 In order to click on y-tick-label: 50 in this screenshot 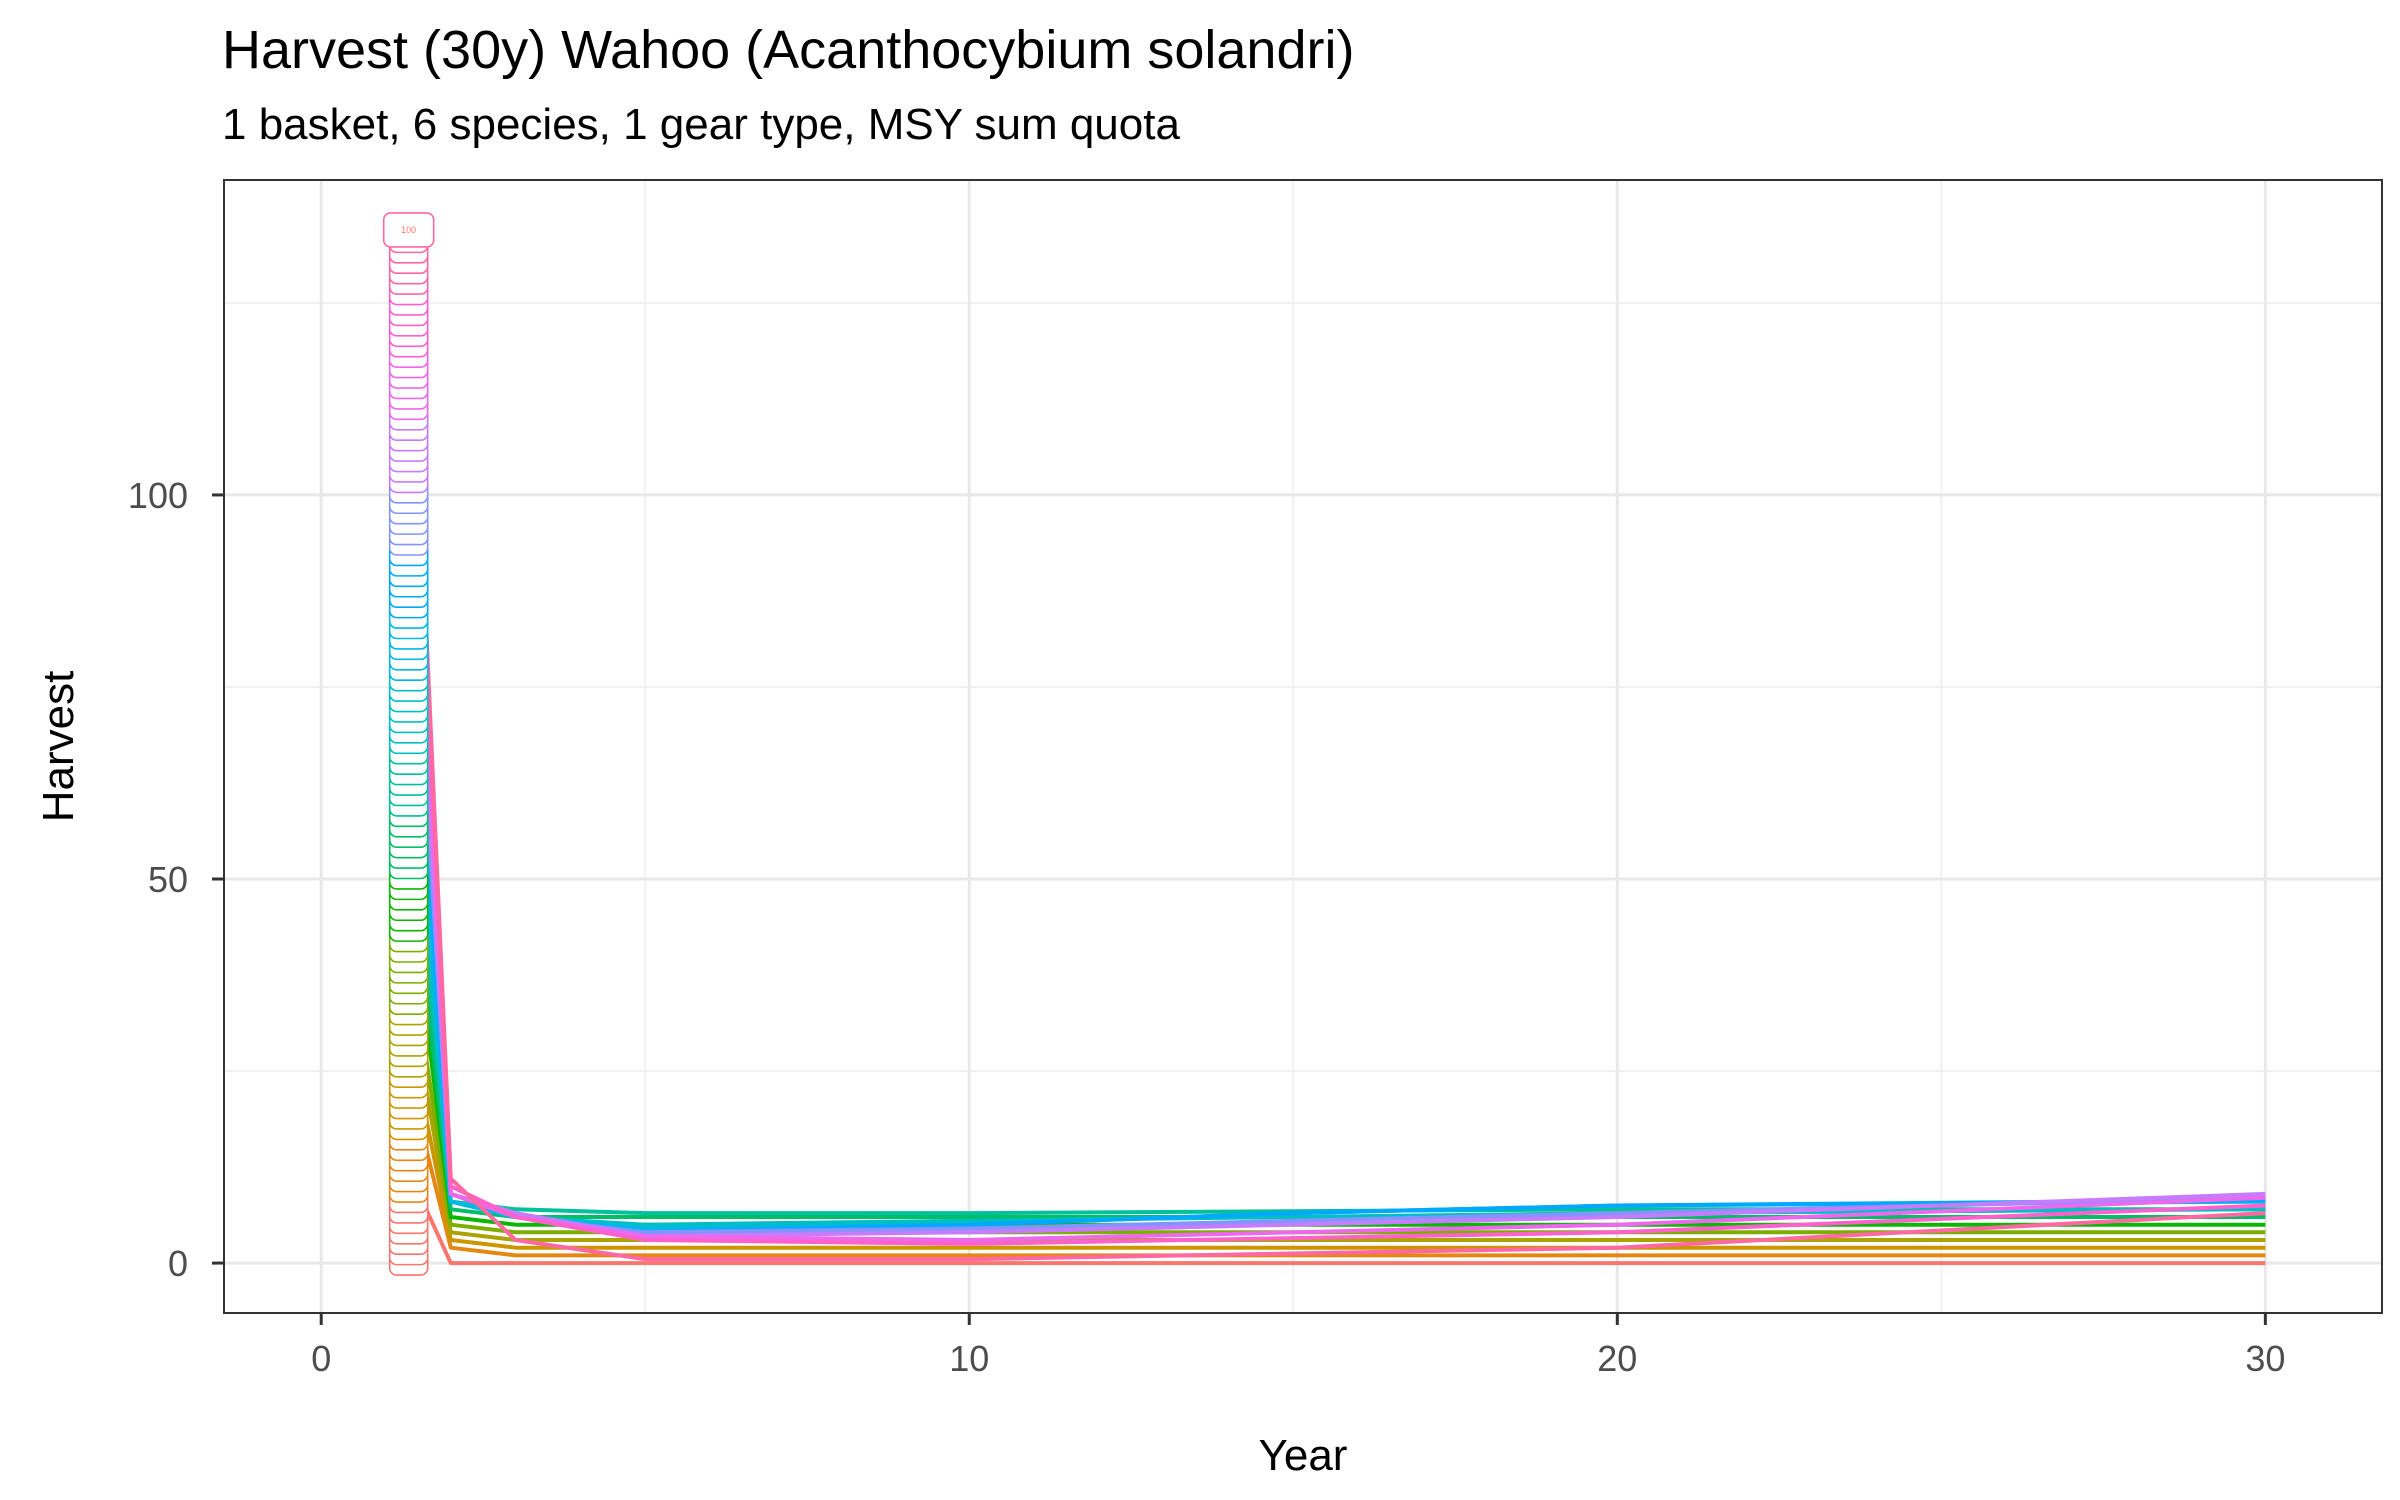, I will do `click(168, 879)`.